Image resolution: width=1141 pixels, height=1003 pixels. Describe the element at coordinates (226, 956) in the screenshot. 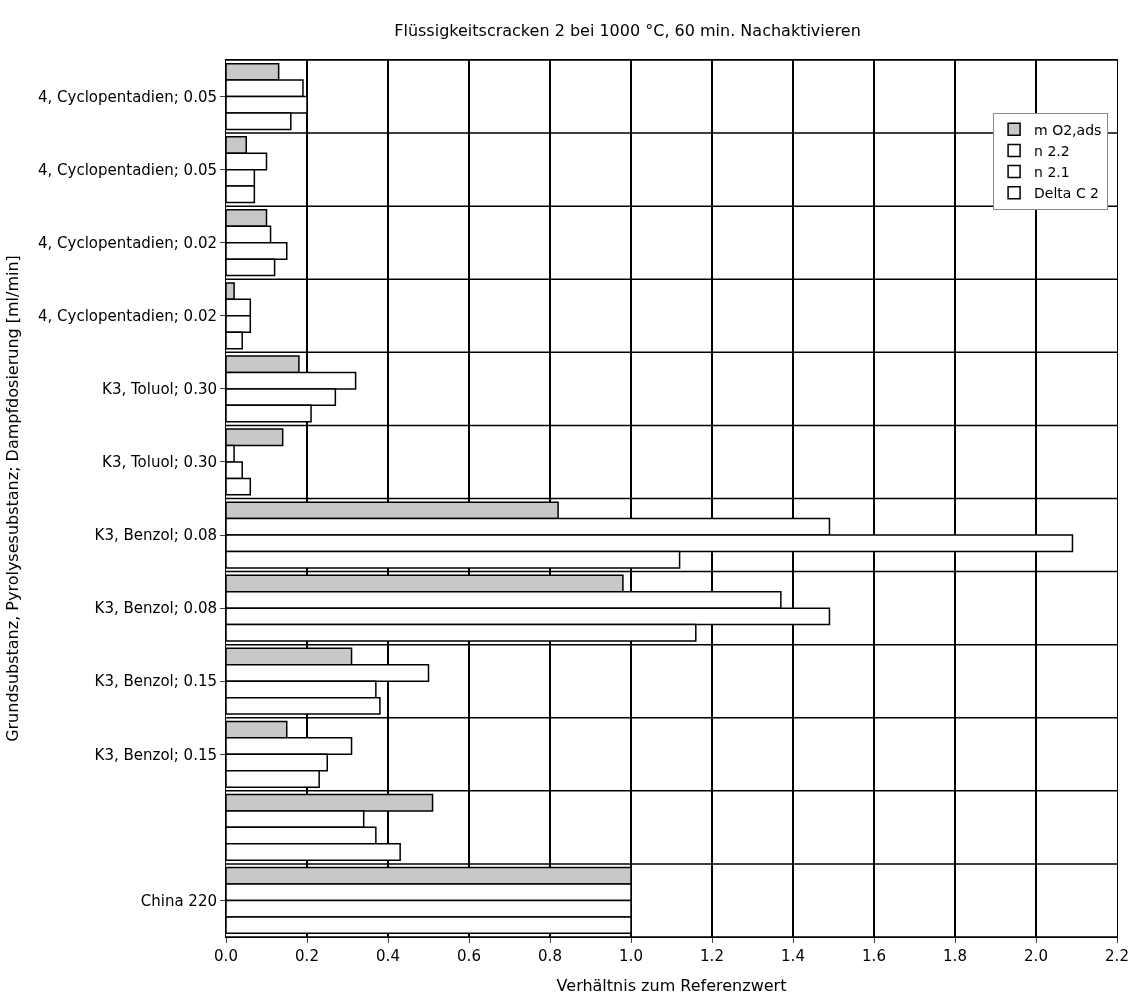

I see `x-tick-label: 0.0` at that location.